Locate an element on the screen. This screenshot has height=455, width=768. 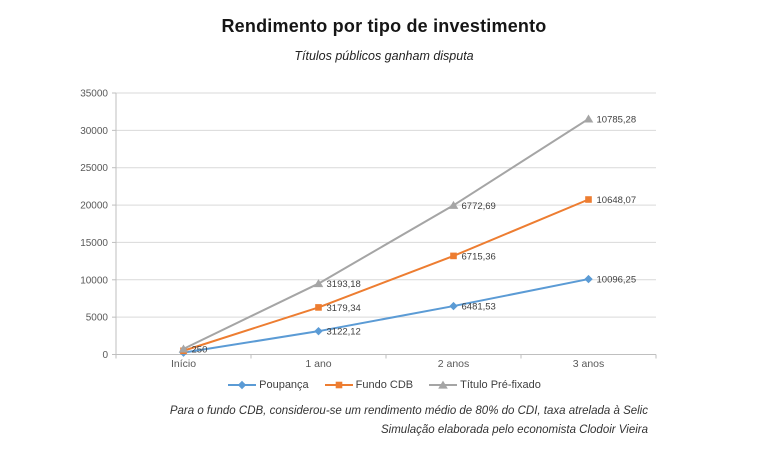
legend-item-fundo-cdb: Fundo CDB is located at coordinates (368, 385).